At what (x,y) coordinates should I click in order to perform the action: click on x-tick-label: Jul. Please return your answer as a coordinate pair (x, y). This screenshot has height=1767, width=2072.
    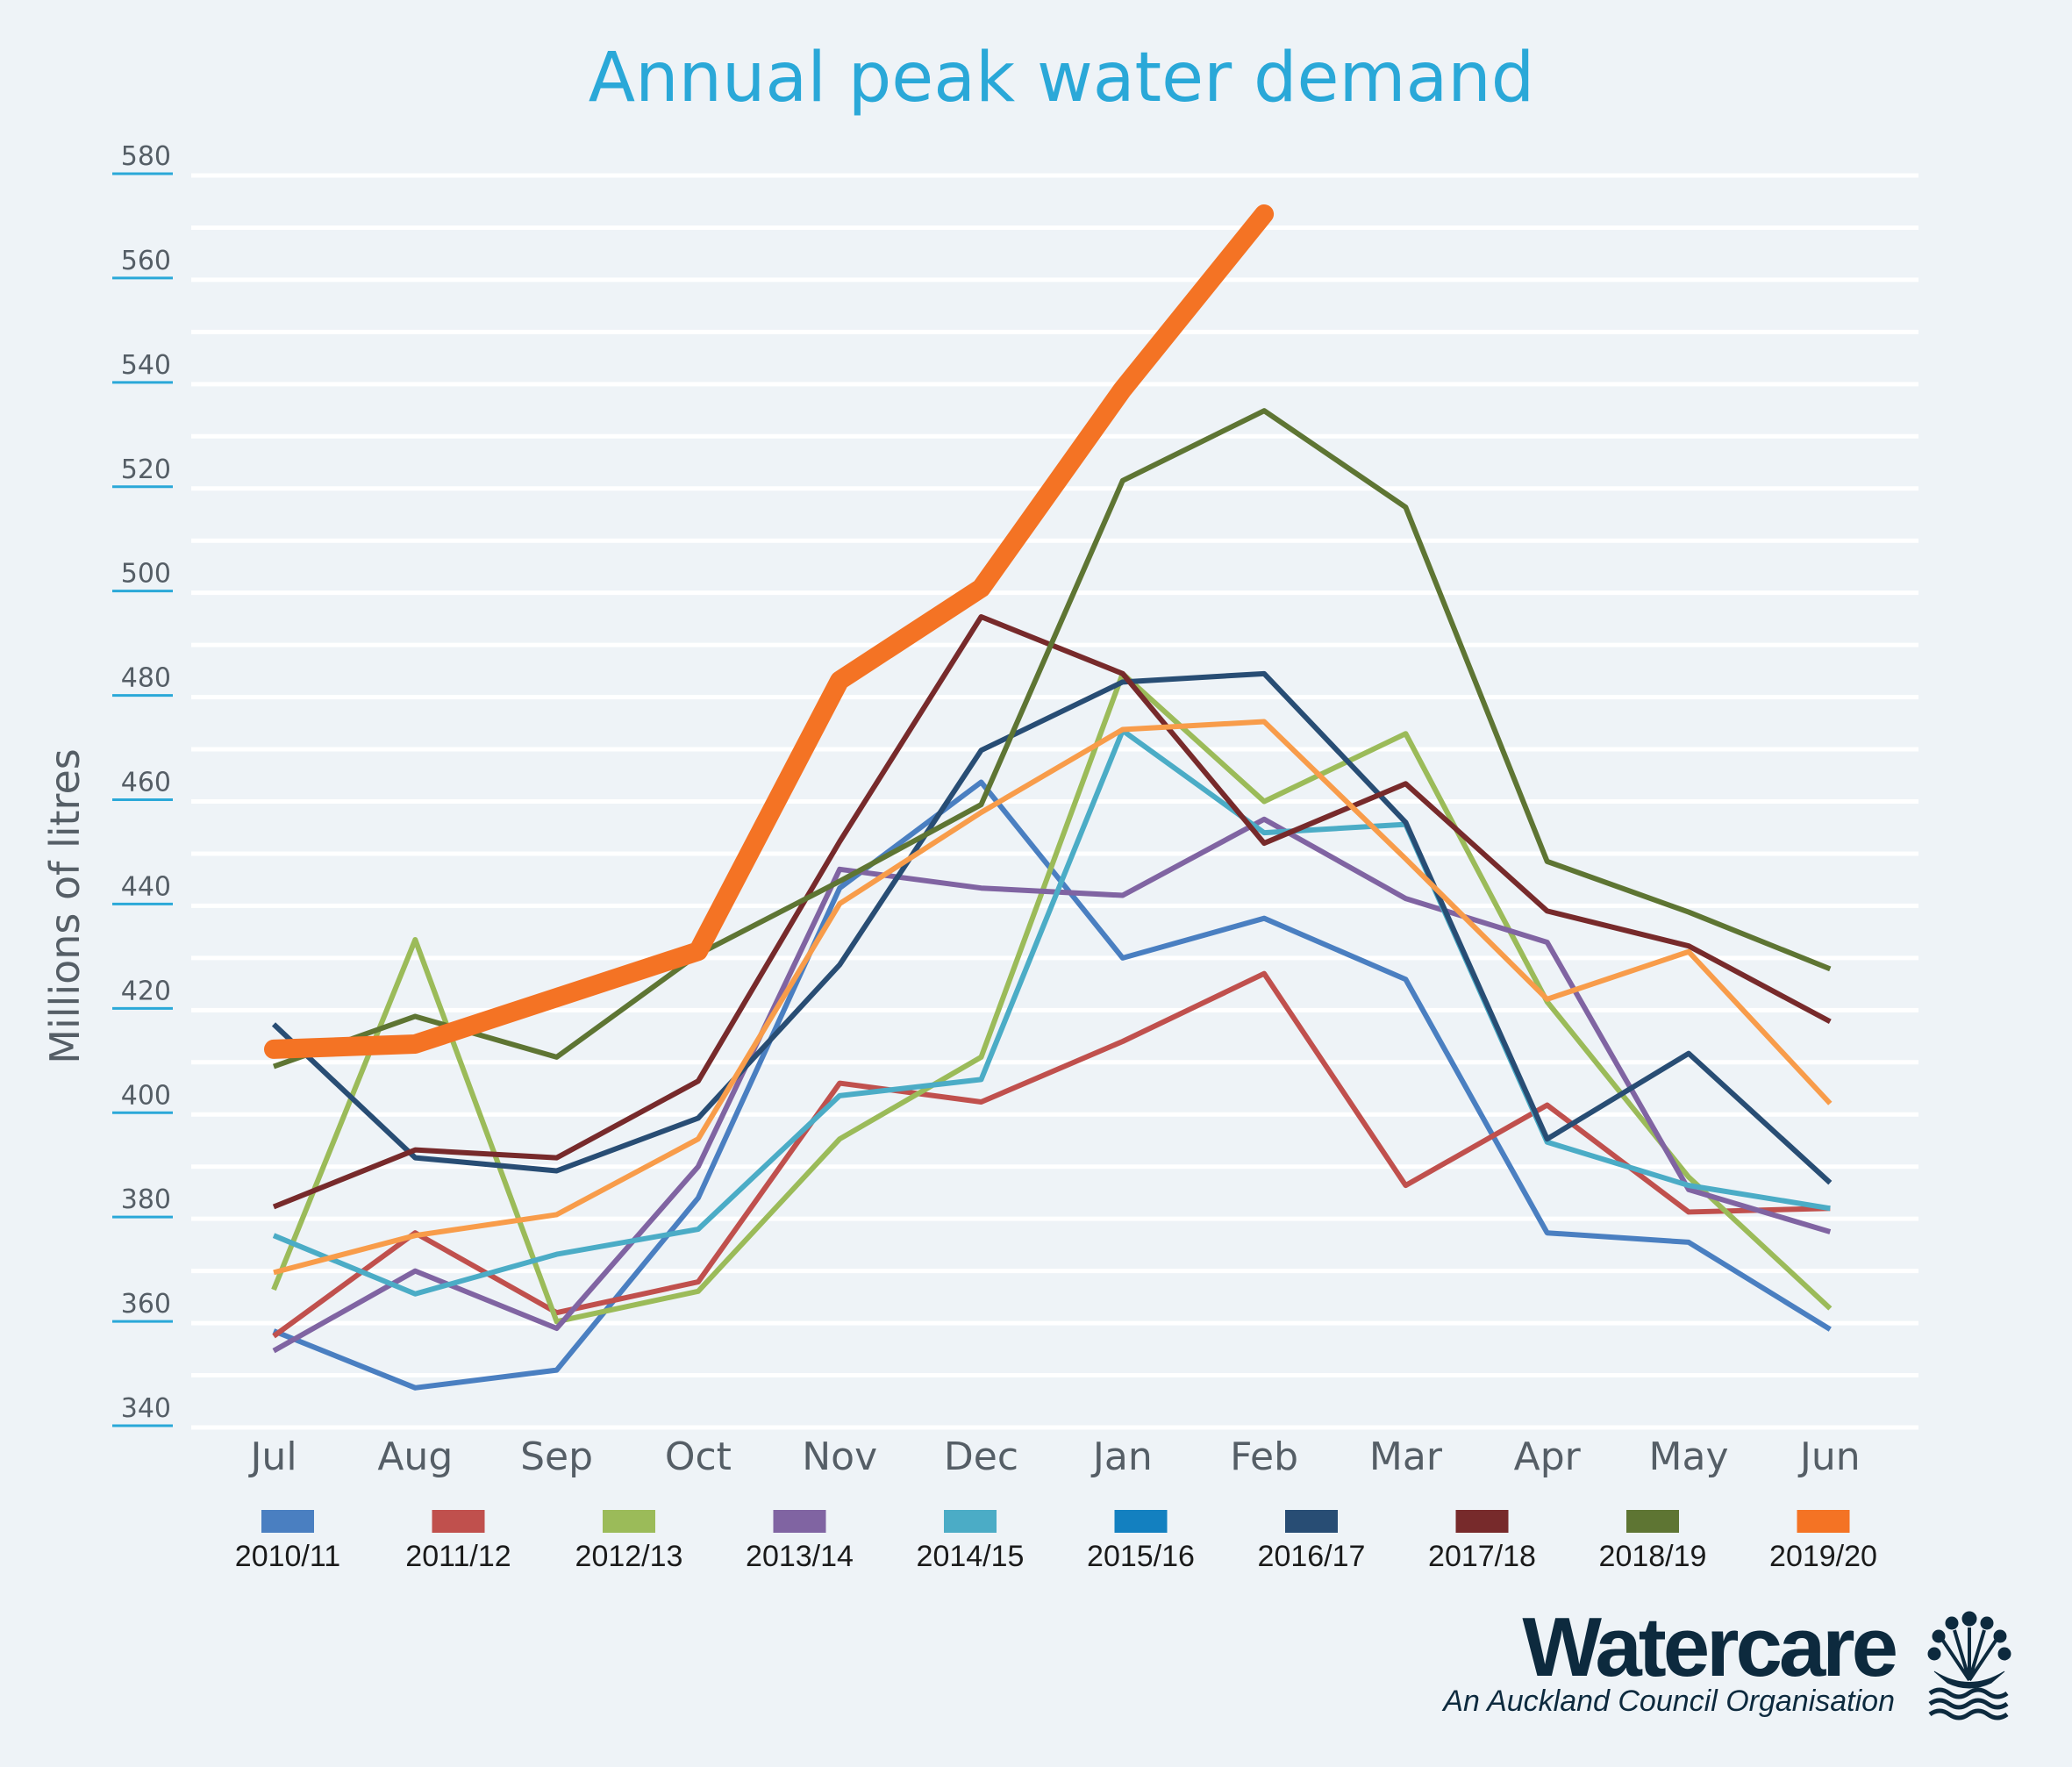
    Looking at the image, I should click on (272, 1457).